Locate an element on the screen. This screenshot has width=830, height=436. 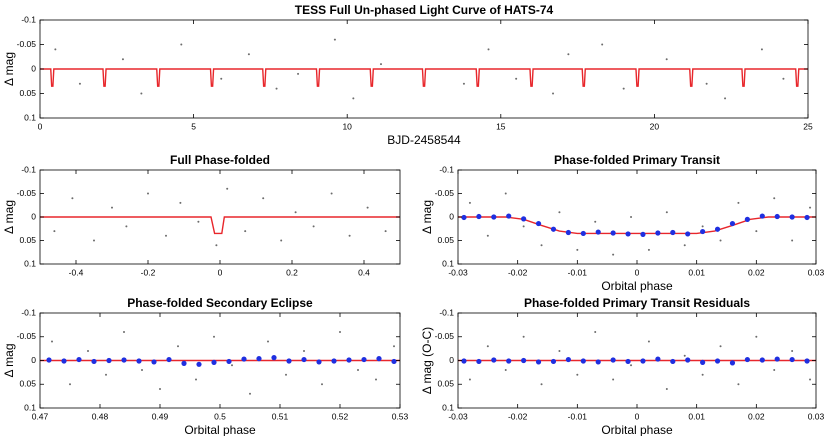
y-tick-label: 0 is located at coordinates (33, 216).